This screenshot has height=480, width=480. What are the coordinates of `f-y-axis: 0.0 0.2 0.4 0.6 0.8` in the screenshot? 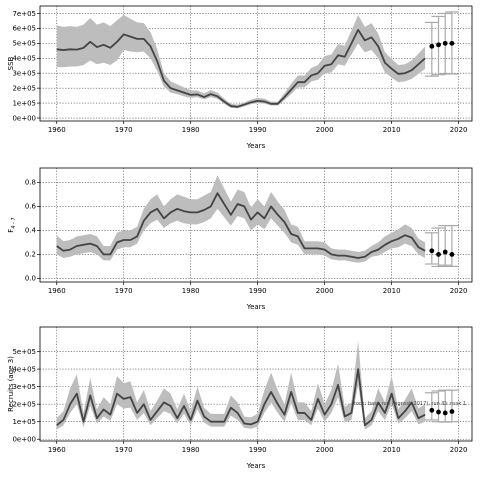 It's located at (32, 231).